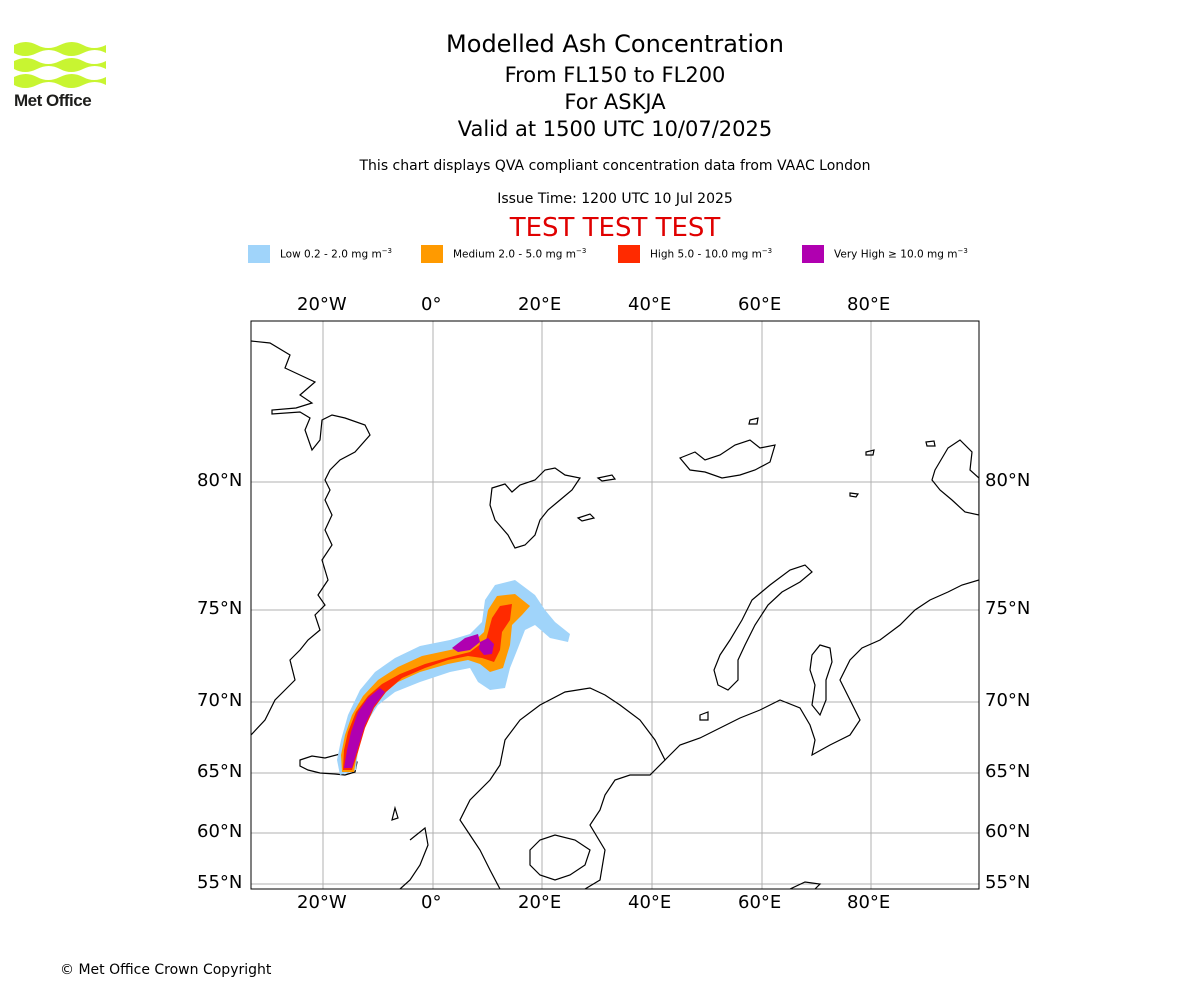 The width and height of the screenshot is (1200, 1000). I want to click on lon-label-top-60e: 60°E, so click(760, 304).